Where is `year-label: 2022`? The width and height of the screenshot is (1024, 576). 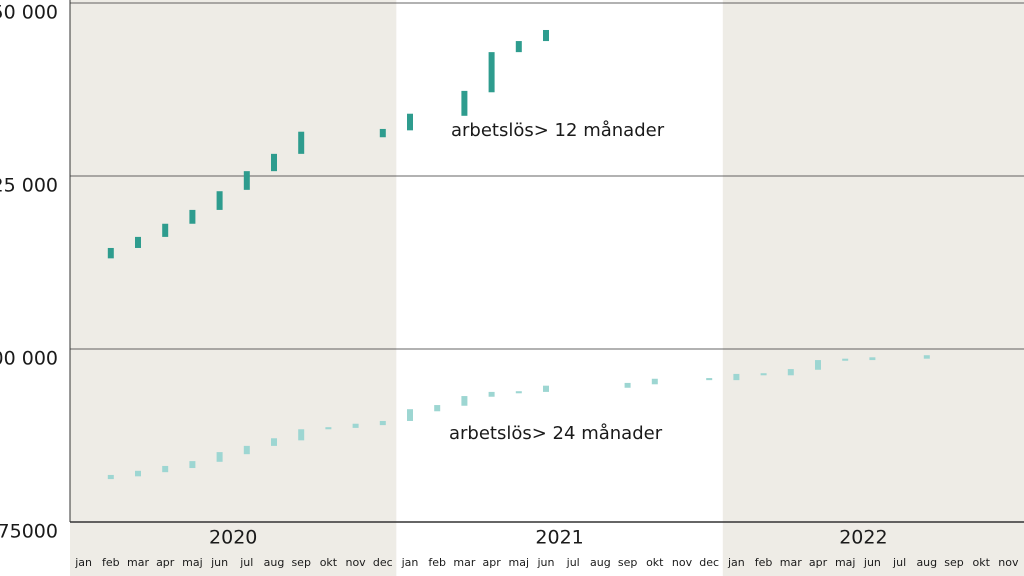 year-label: 2022 is located at coordinates (863, 538).